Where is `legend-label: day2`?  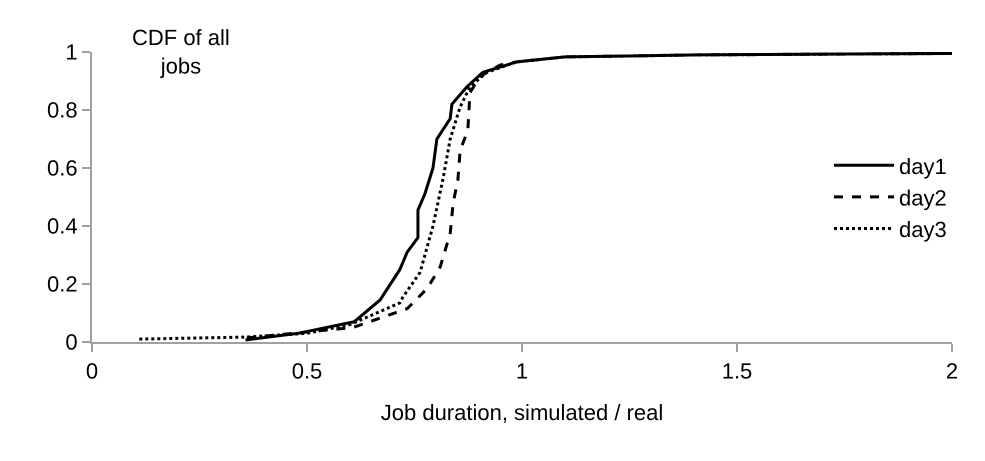
legend-label: day2 is located at coordinates (923, 197).